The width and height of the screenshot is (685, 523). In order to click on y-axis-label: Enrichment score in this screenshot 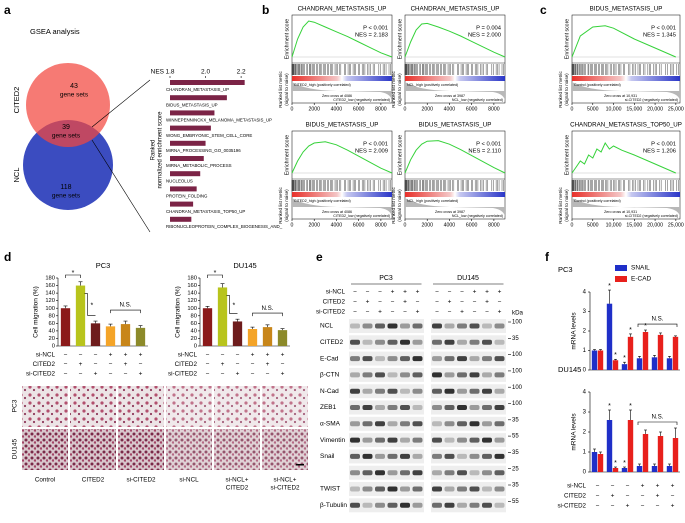, I will do `click(567, 39)`.